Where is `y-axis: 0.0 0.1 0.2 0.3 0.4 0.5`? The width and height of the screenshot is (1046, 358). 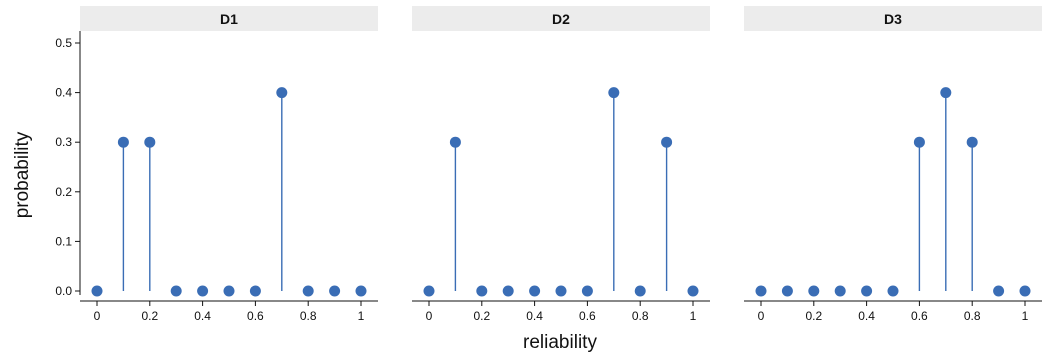
y-axis: 0.0 0.1 0.2 0.3 0.4 0.5 is located at coordinates (68, 164).